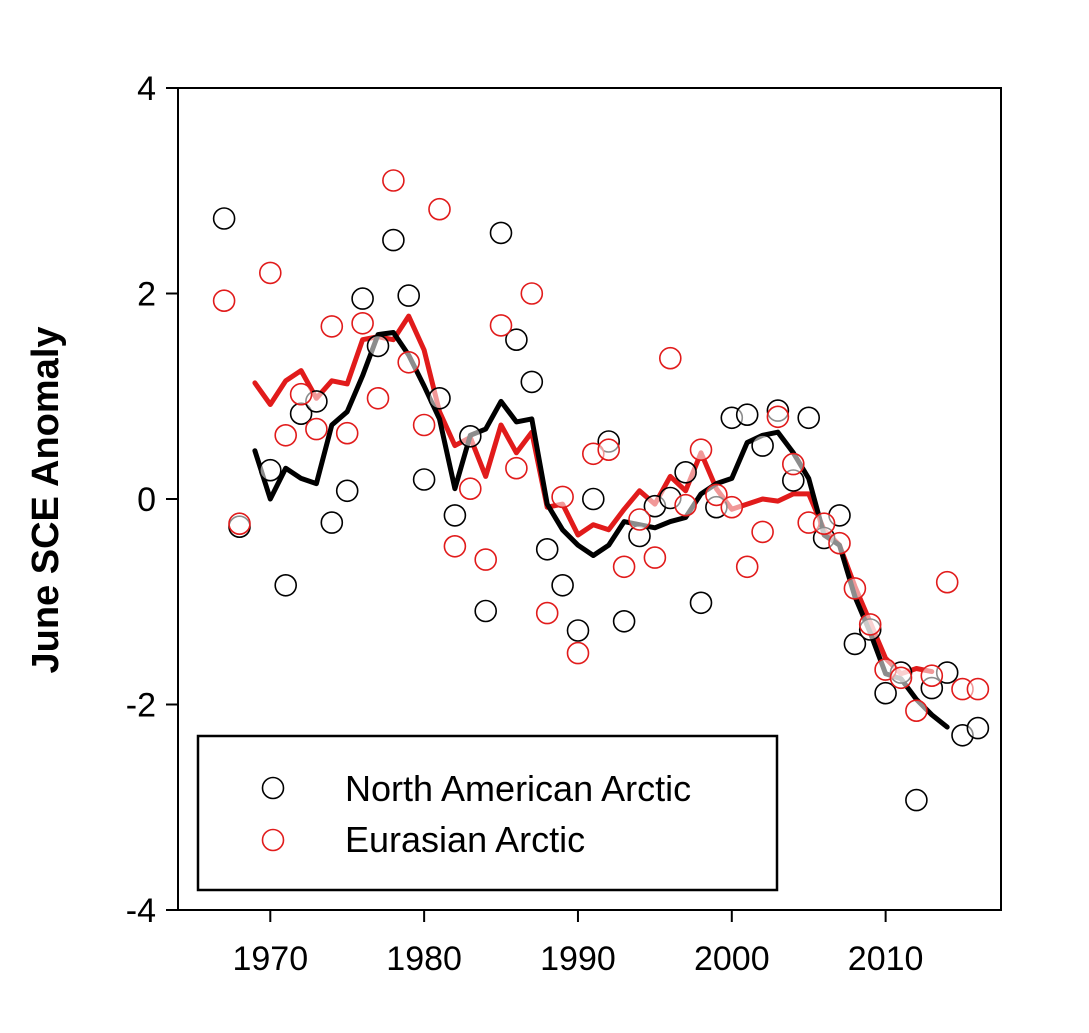  Describe the element at coordinates (424, 959) in the screenshot. I see `x-tick-label: 1980` at that location.